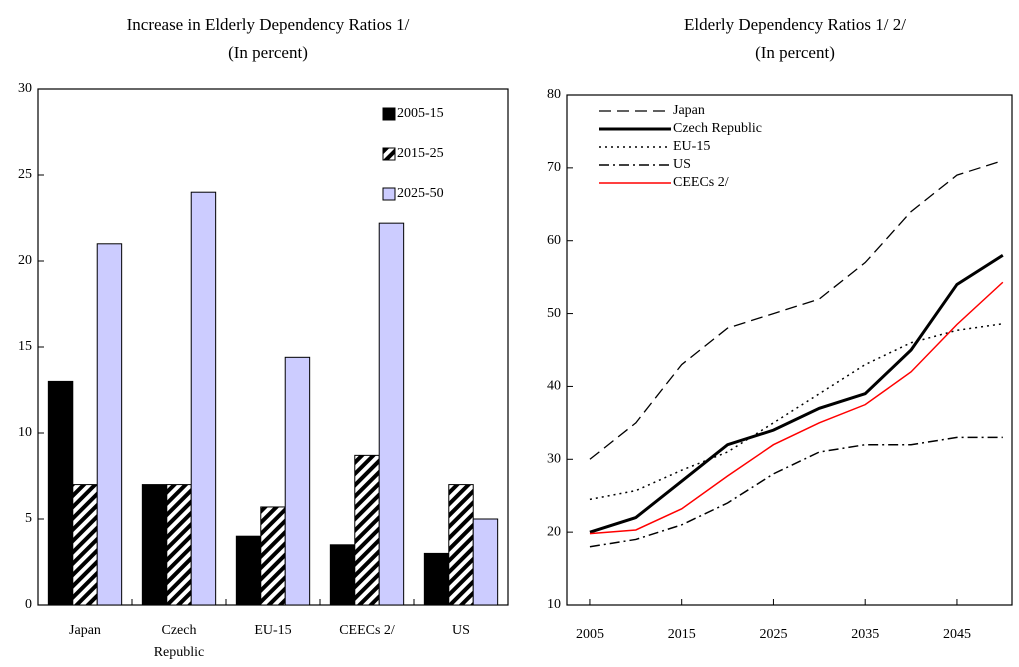 The width and height of the screenshot is (1019, 667). What do you see at coordinates (272, 630) in the screenshot?
I see `x-tick-label: EU-15` at bounding box center [272, 630].